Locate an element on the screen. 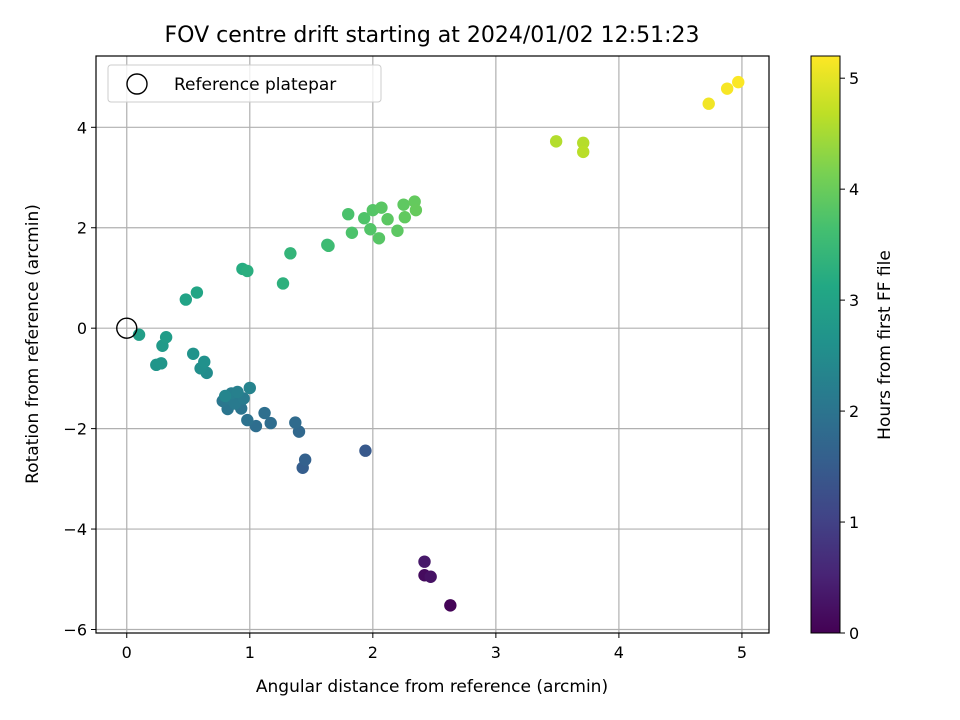  colorbar-tick-label-1: 1 is located at coordinates (854, 522).